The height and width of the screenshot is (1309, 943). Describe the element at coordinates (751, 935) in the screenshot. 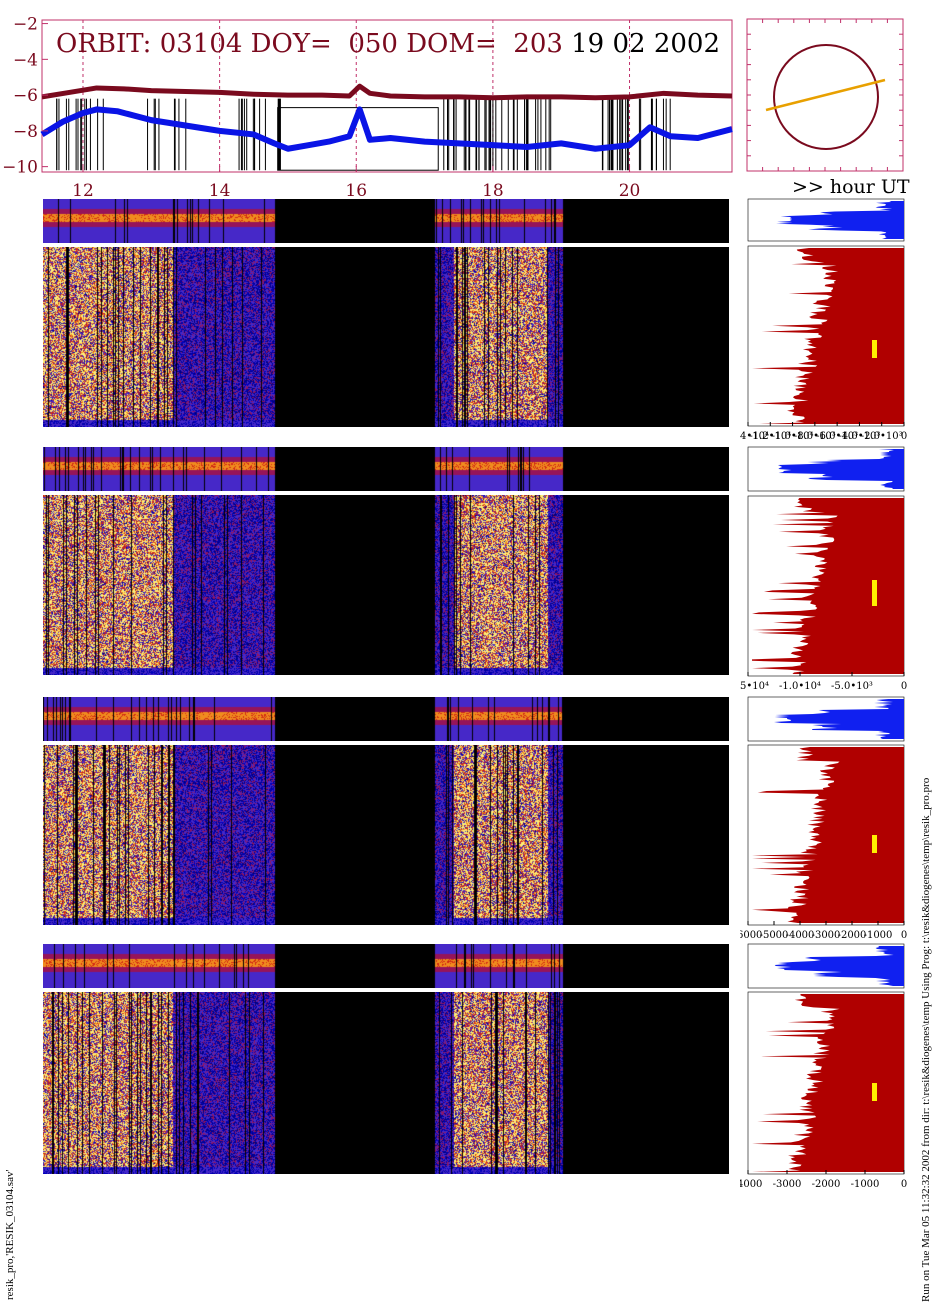

I see `hist-tick-label: -6000` at that location.